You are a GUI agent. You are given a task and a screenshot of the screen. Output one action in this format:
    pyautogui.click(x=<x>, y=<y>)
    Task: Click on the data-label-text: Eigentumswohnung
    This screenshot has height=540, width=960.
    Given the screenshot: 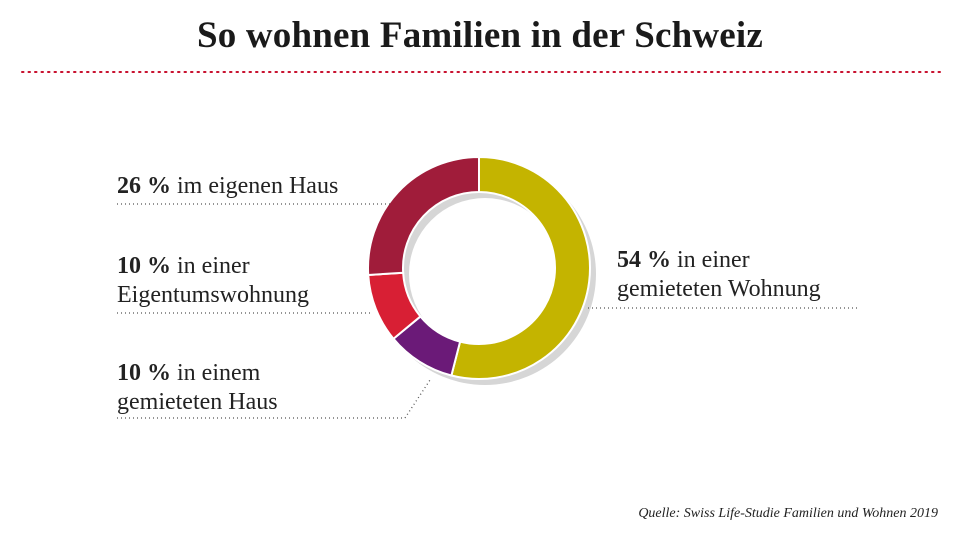 What is the action you would take?
    pyautogui.click(x=213, y=295)
    